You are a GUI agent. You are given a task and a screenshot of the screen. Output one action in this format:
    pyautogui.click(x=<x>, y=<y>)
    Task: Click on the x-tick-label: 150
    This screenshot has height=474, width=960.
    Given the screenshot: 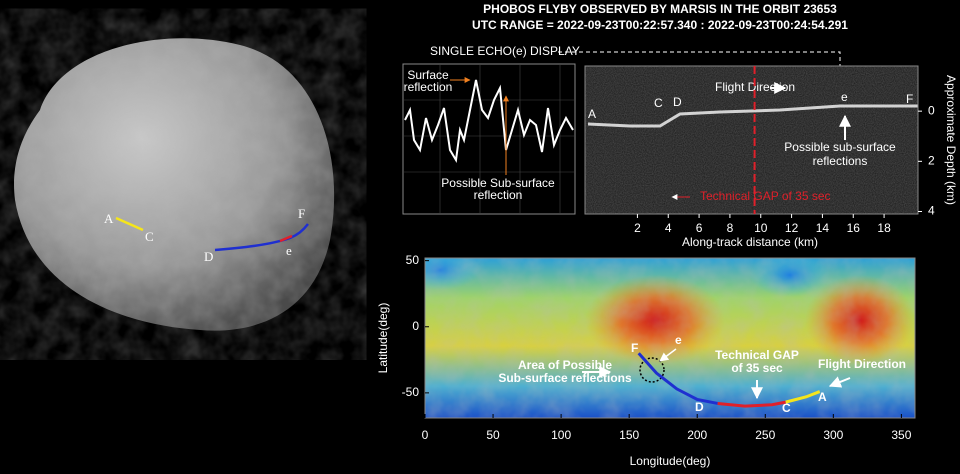 What is the action you would take?
    pyautogui.click(x=629, y=435)
    